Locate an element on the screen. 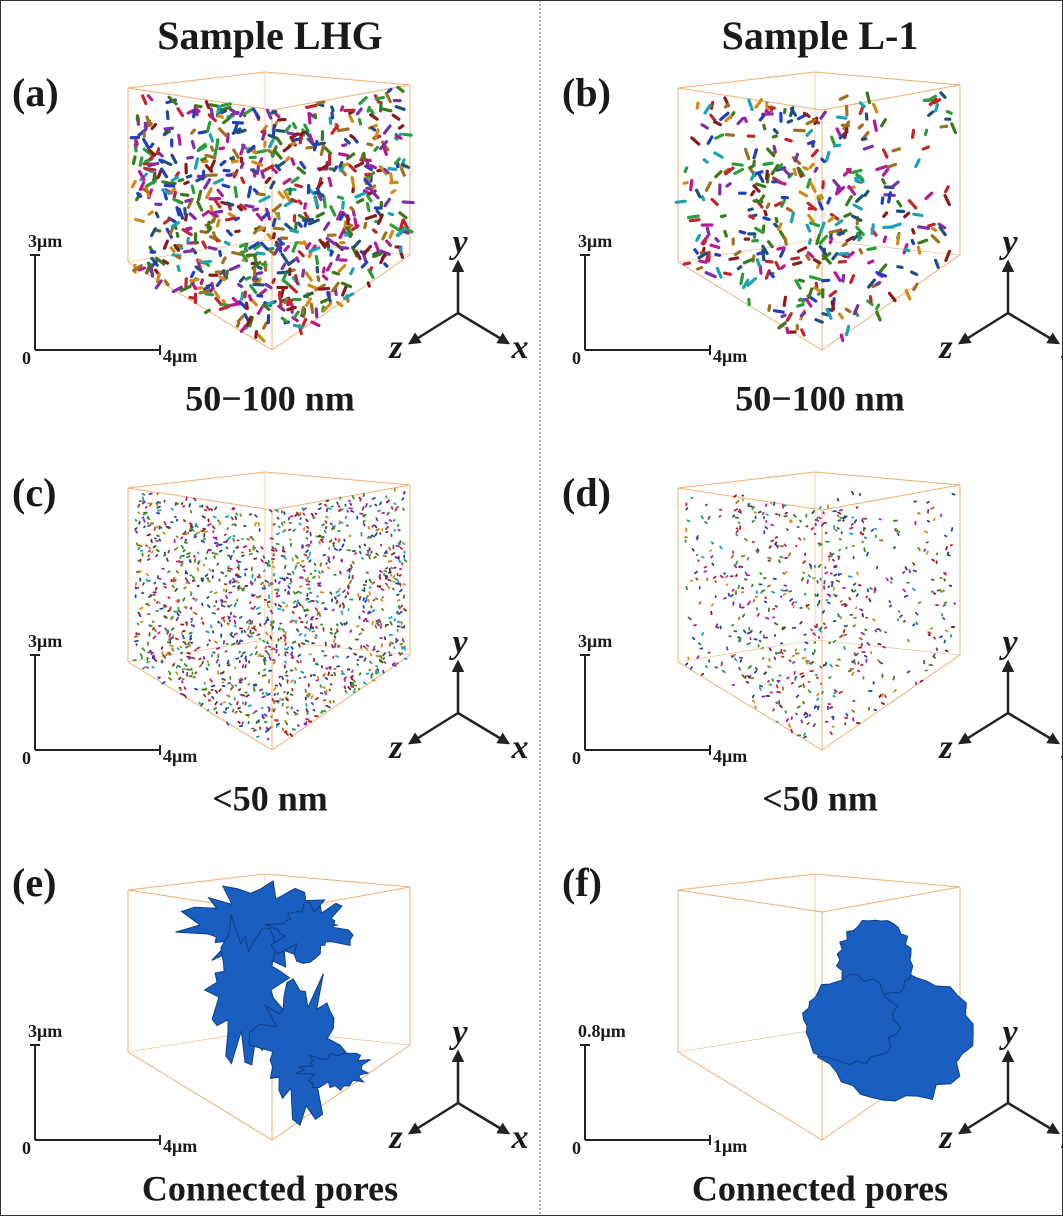 This screenshot has width=1063, height=1216. column-title: Sample LHG is located at coordinates (270, 35).